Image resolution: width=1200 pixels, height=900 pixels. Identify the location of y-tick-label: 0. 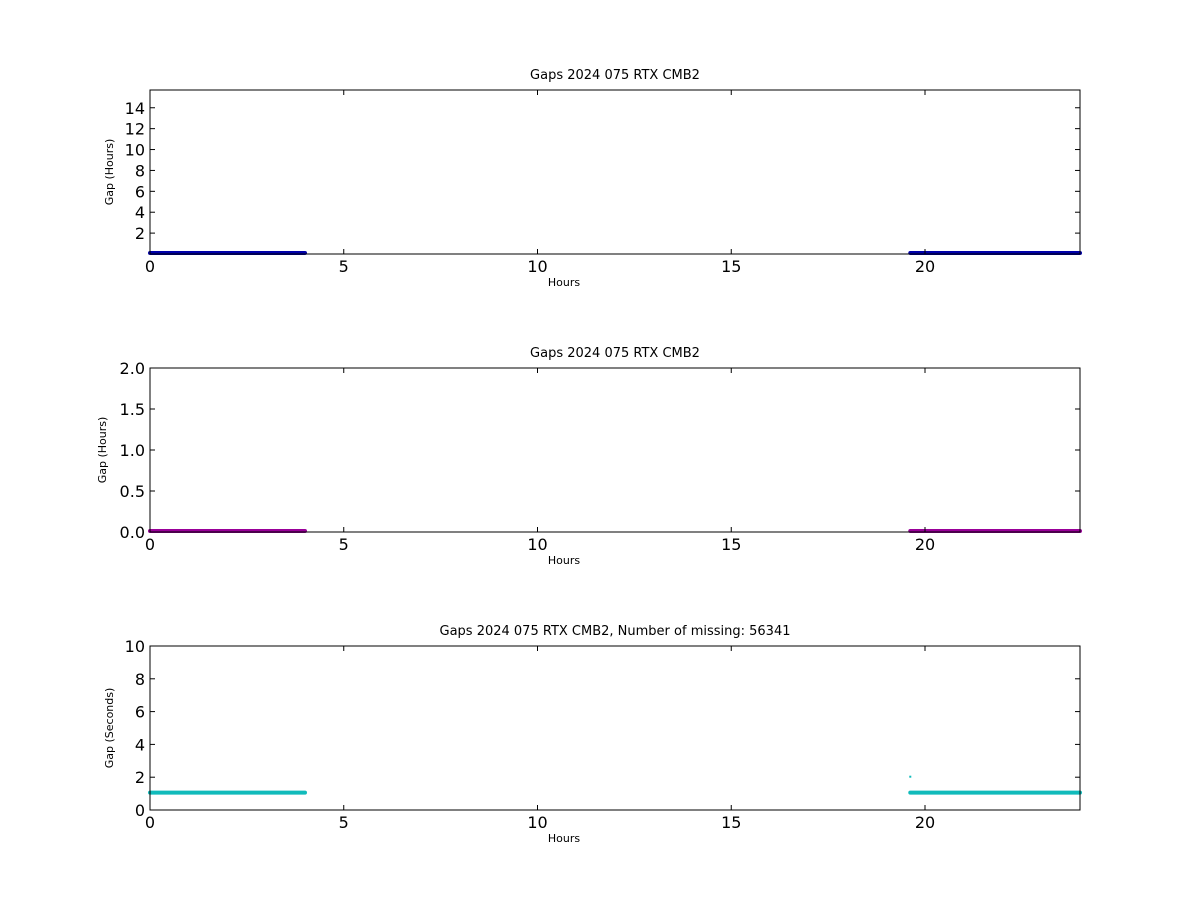
(140, 810).